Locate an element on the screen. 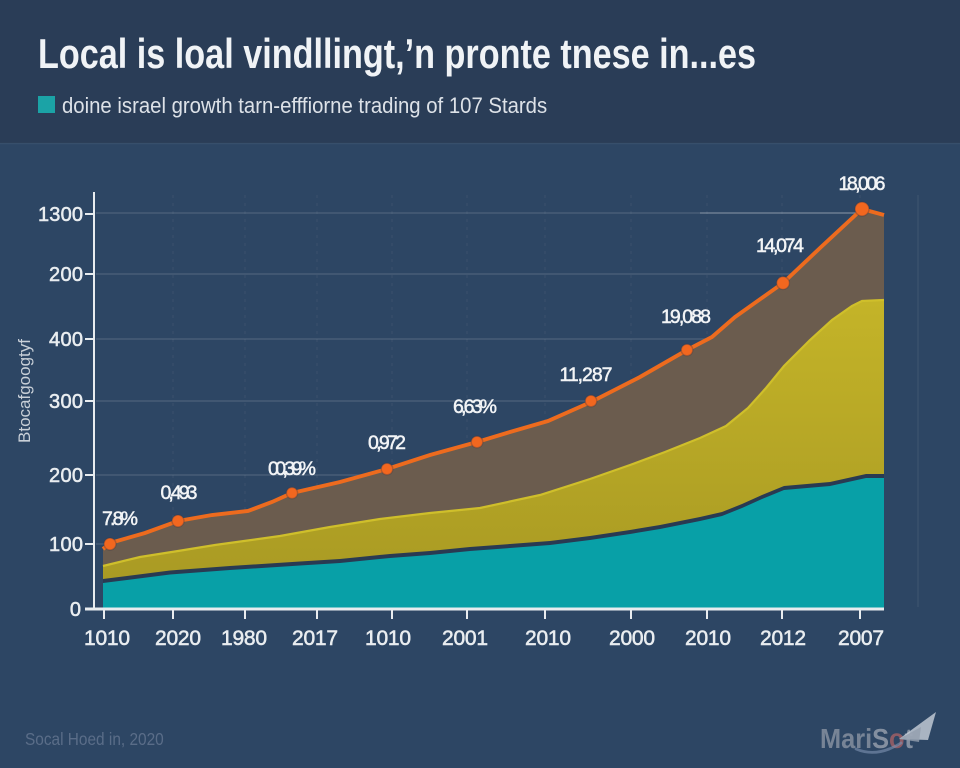 The width and height of the screenshot is (960, 768). svg-text: 0,972 is located at coordinates (387, 443).